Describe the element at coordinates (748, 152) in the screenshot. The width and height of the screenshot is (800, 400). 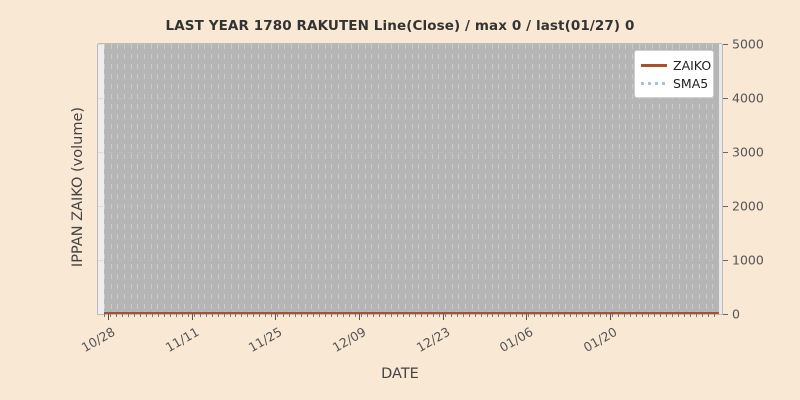
I see `y-axis-tick-label: 3000` at that location.